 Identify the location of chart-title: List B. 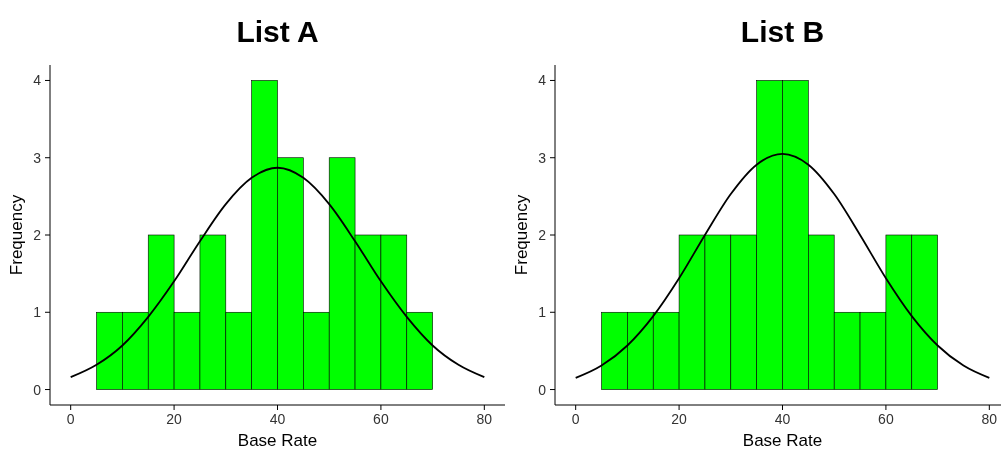
(782, 31).